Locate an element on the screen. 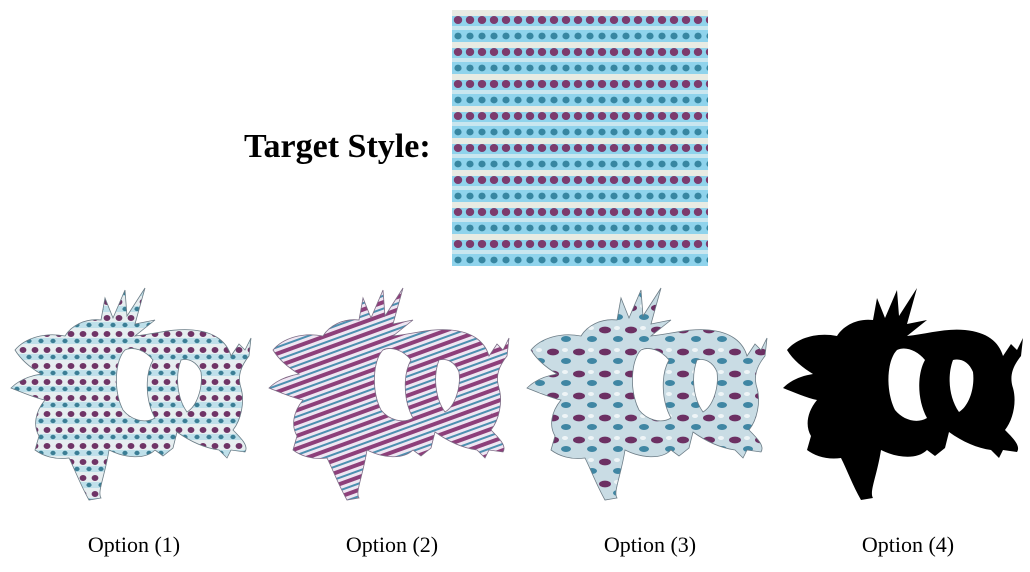 This screenshot has height=572, width=1030. option-1-caption: Option (1) is located at coordinates (134, 544).